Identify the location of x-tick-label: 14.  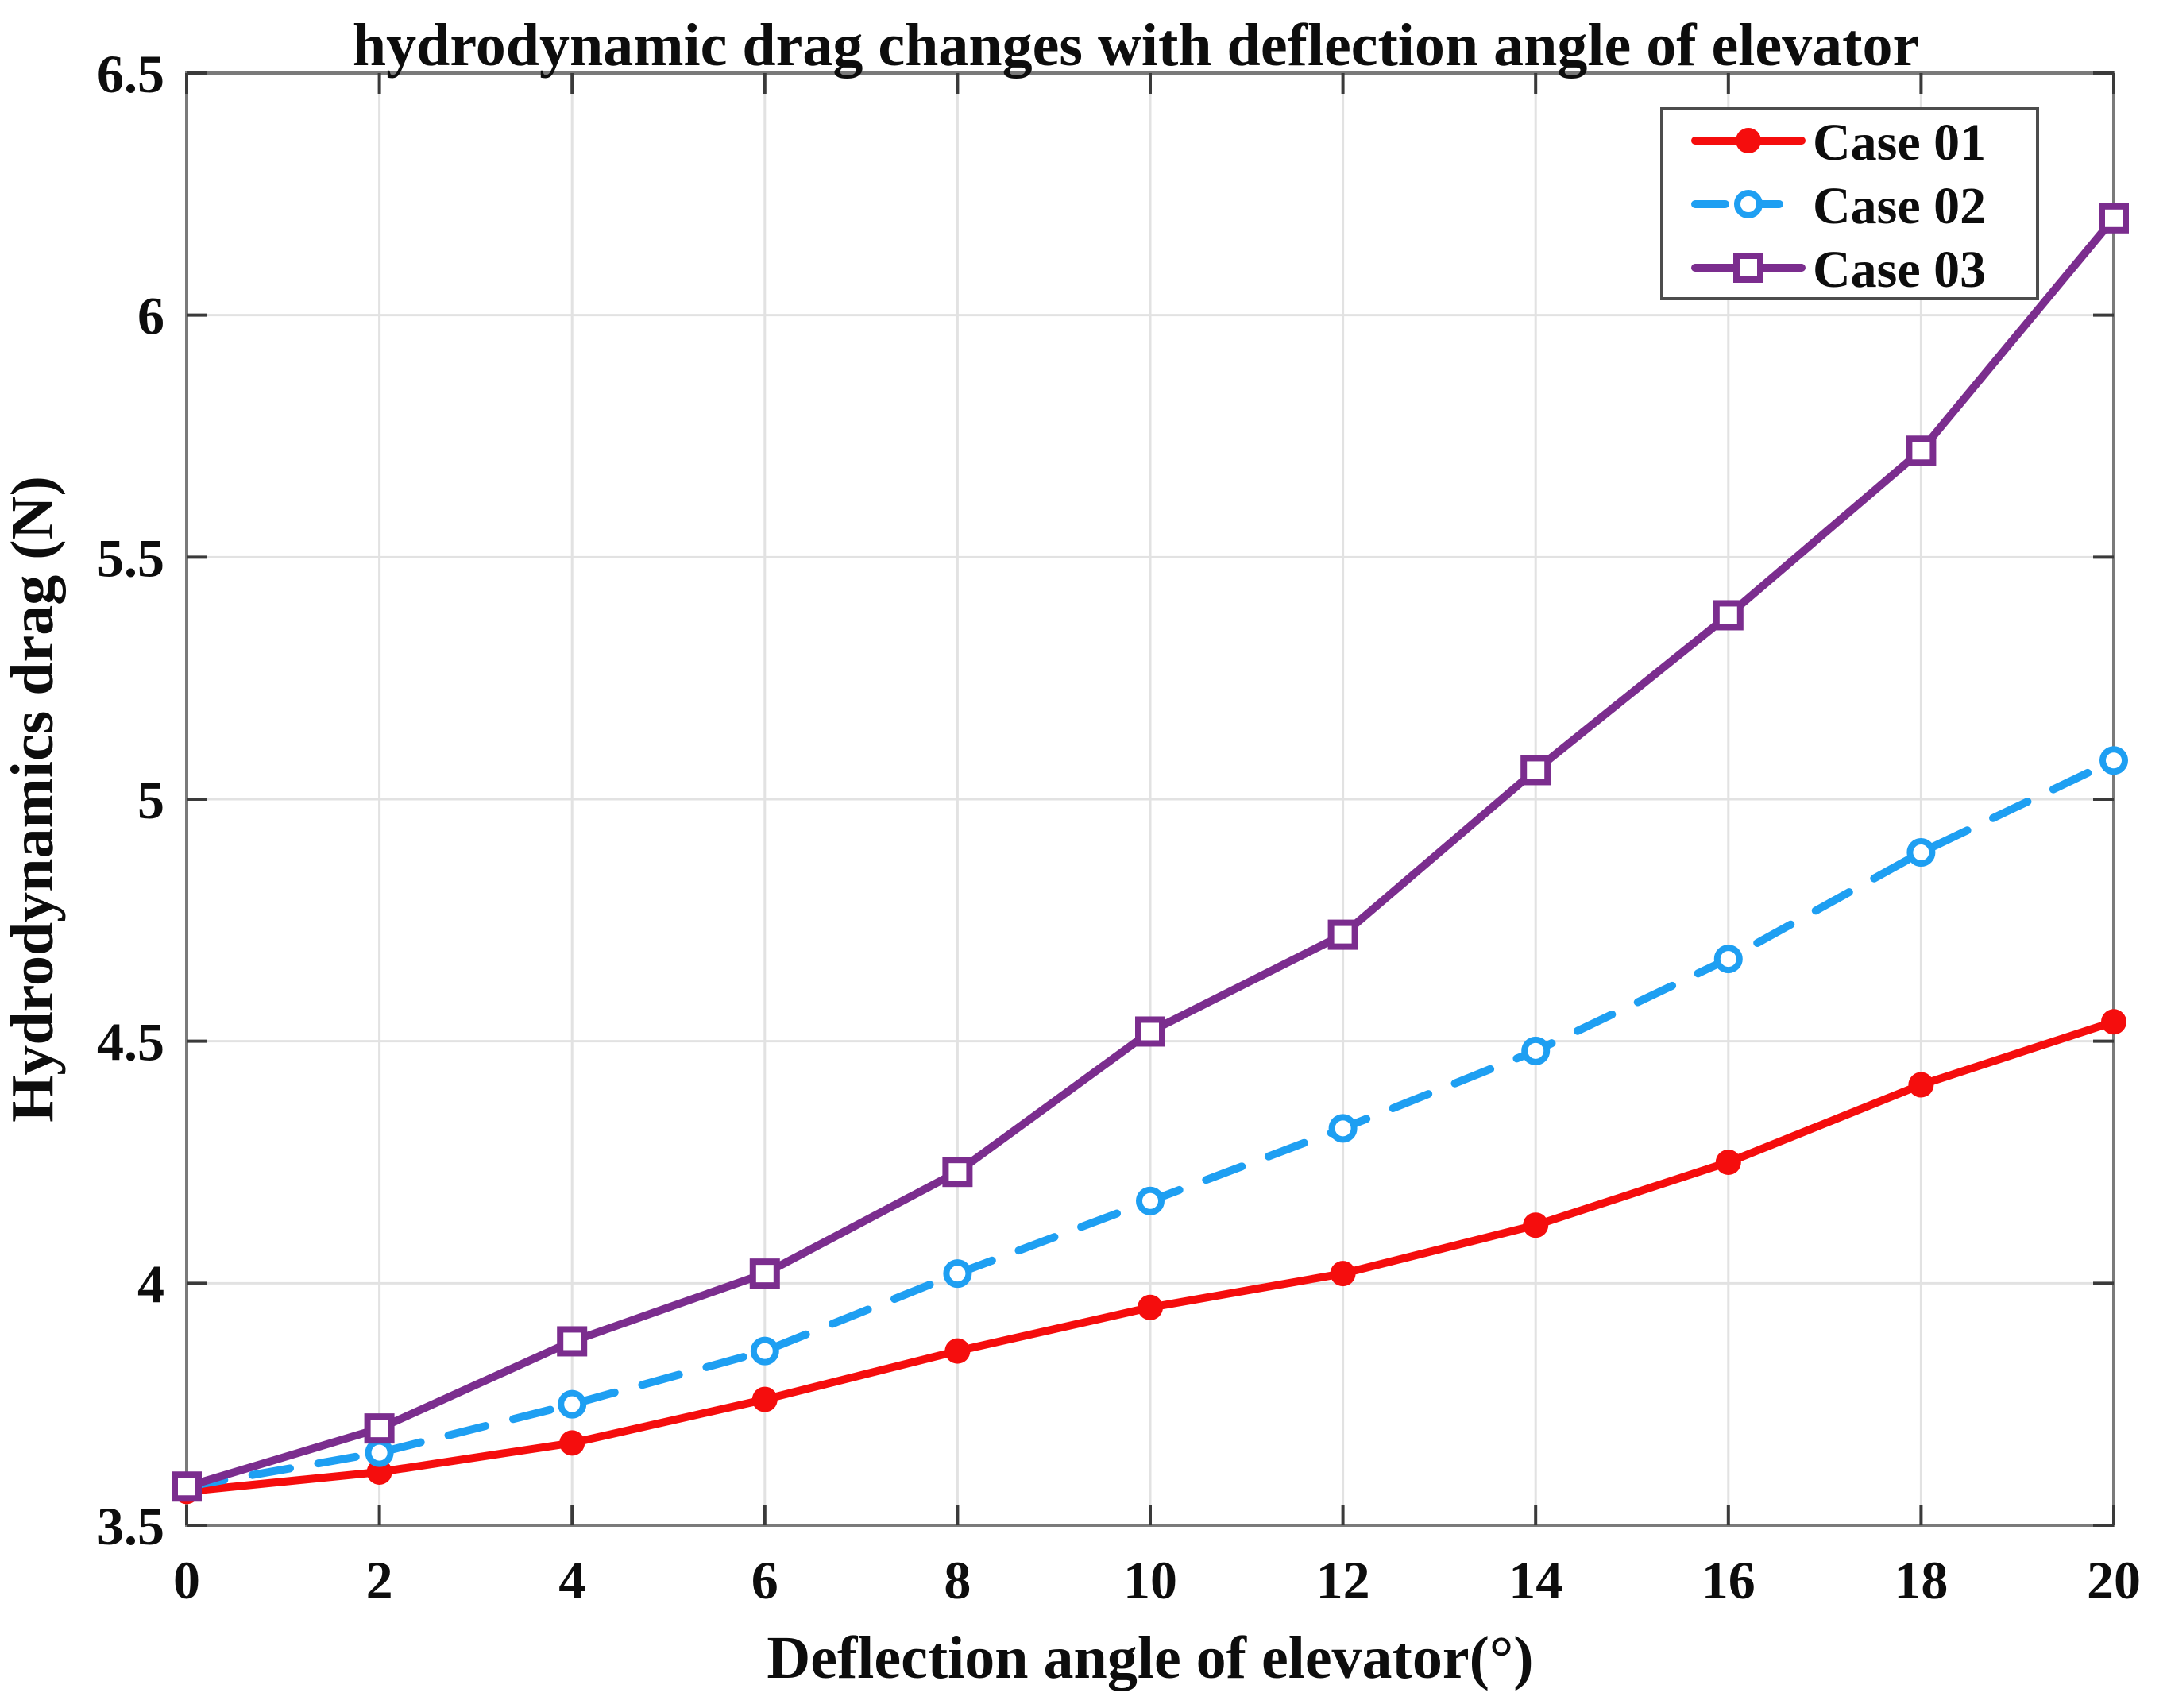
(1535, 1580).